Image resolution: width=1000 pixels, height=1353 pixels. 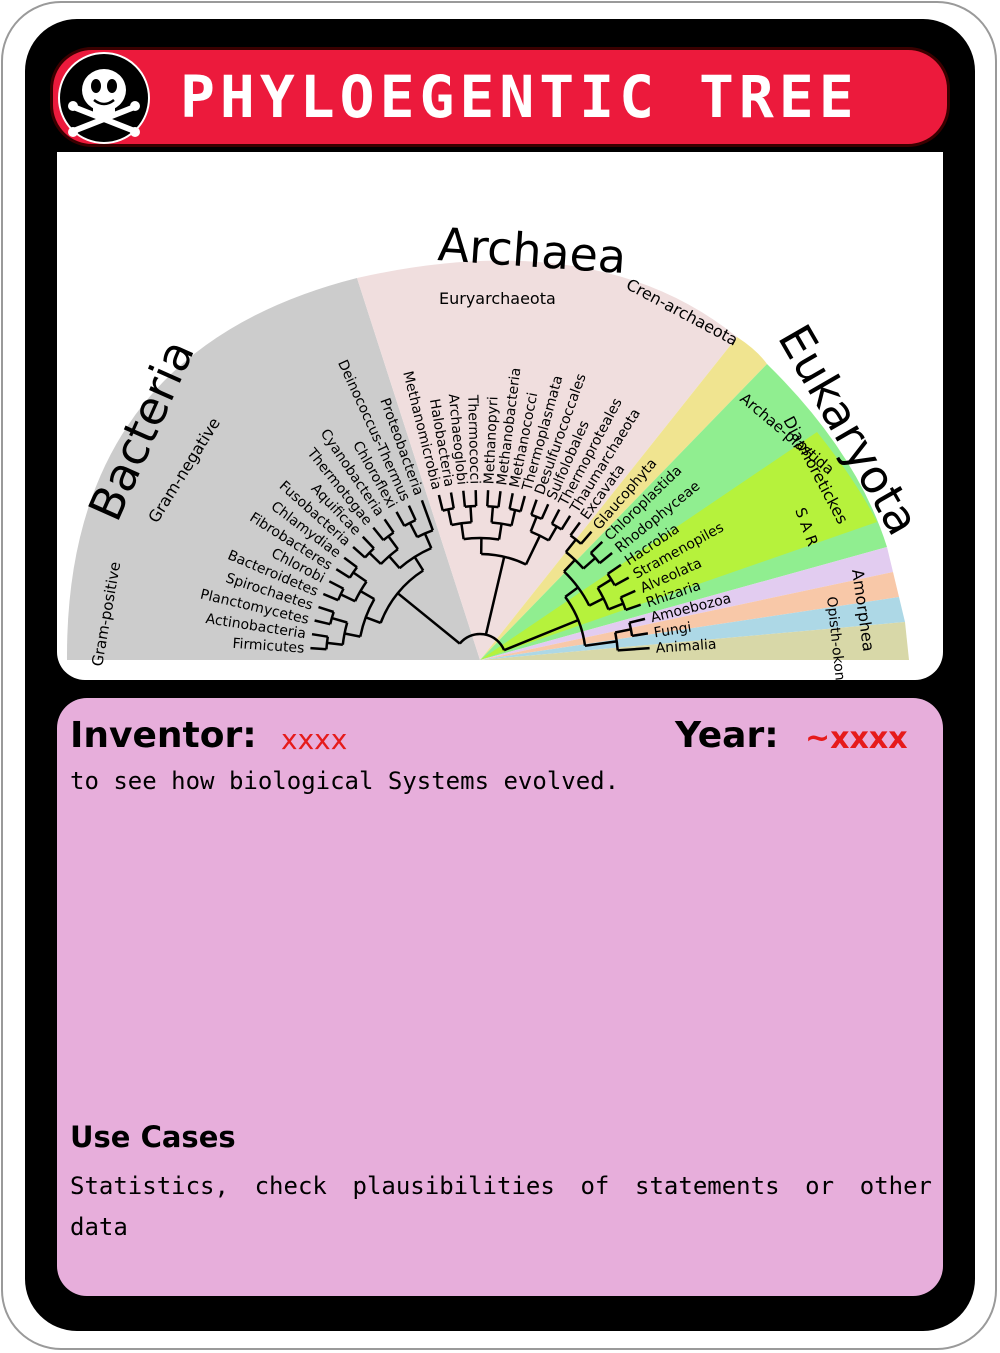 I want to click on archaea-label: Archaea, so click(x=532, y=250).